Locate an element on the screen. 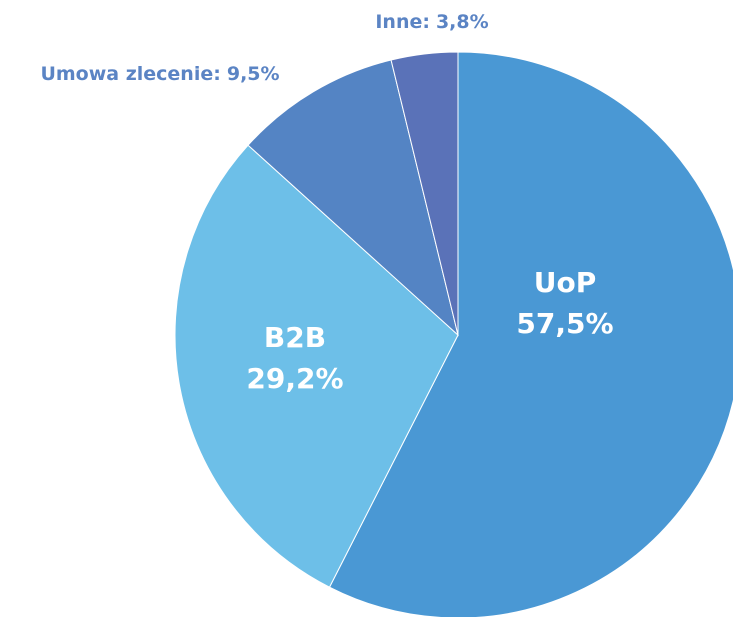 The image size is (733, 617). slice-value: 3,8% is located at coordinates (462, 22).